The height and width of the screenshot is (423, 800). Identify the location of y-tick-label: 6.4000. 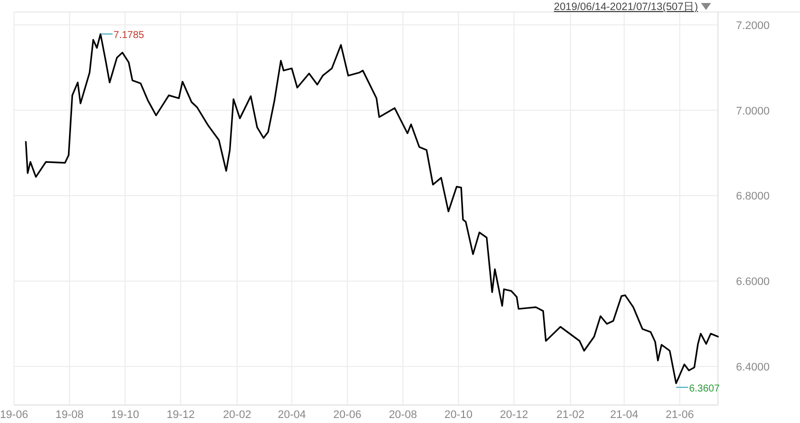
(753, 368).